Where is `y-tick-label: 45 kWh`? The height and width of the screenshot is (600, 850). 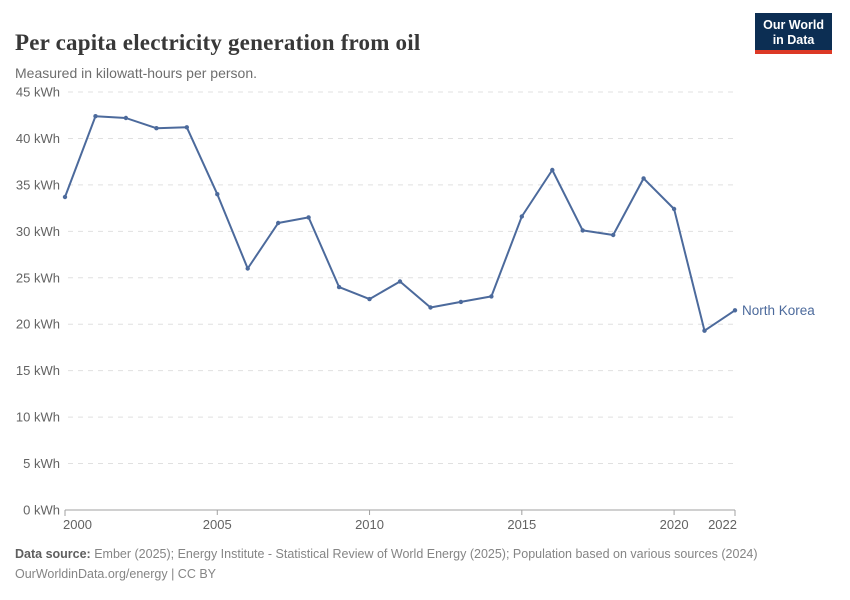 y-tick-label: 45 kWh is located at coordinates (38, 92).